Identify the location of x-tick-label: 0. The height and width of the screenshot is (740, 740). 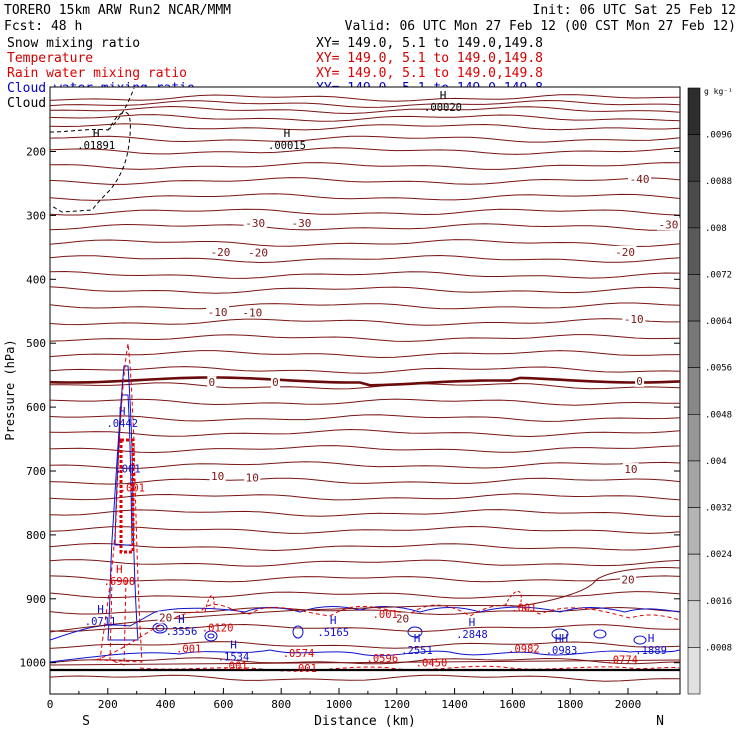
(50, 704).